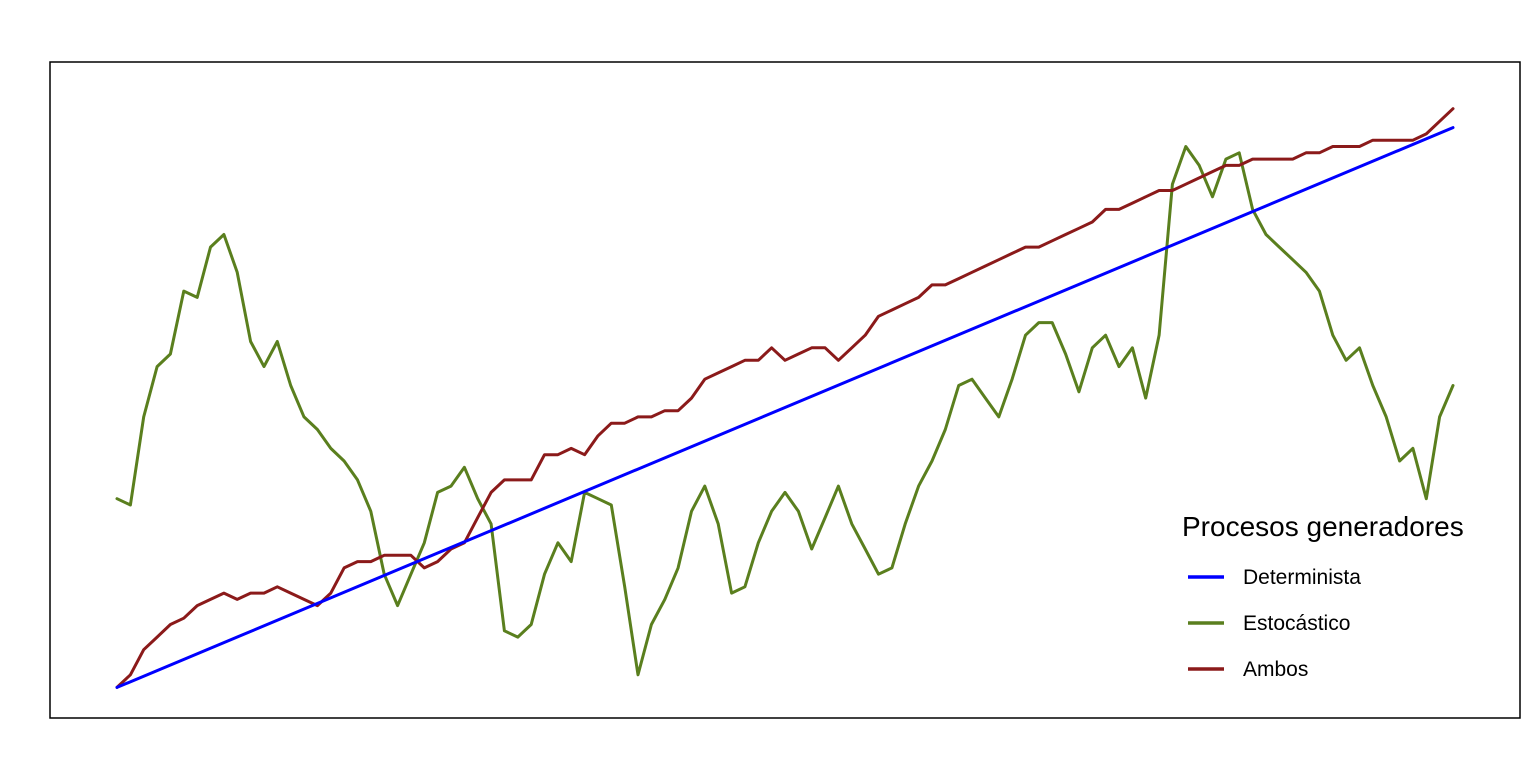 Image resolution: width=1536 pixels, height=768 pixels. I want to click on legend-label-estoc-stico: Estocástico, so click(1296, 623).